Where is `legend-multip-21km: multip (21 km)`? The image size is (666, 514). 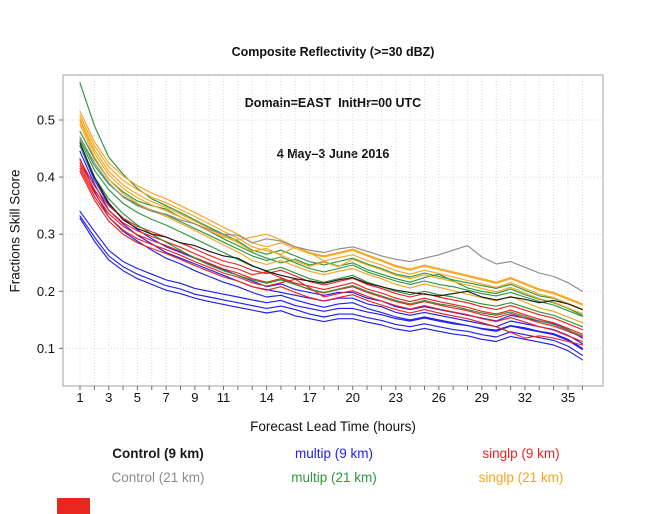 legend-multip-21km: multip (21 km) is located at coordinates (334, 477).